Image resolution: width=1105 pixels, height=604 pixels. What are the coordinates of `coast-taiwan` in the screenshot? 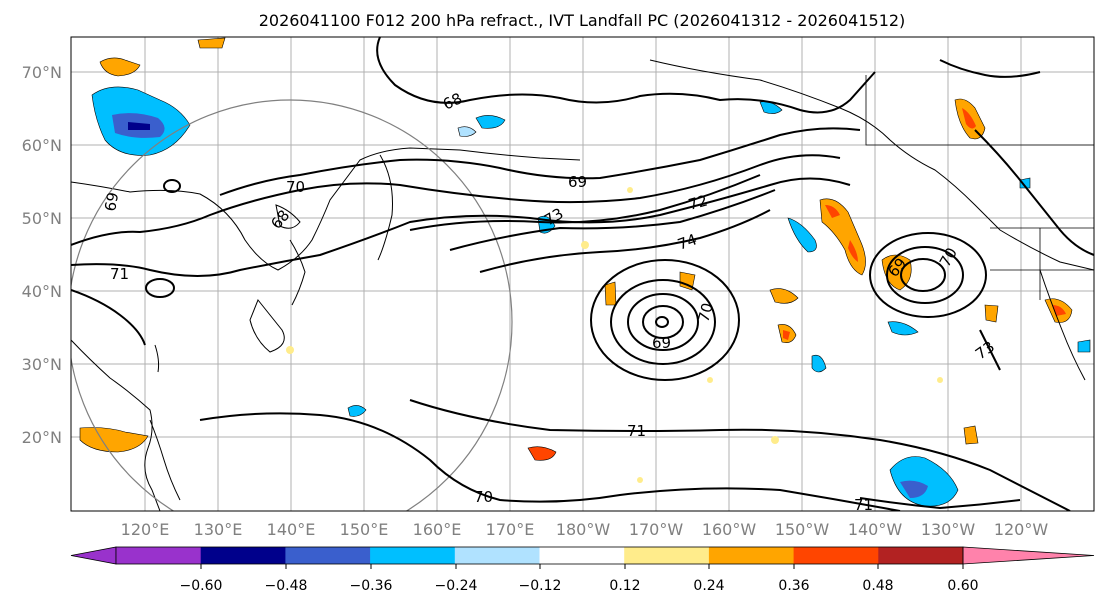 It's located at (157, 358).